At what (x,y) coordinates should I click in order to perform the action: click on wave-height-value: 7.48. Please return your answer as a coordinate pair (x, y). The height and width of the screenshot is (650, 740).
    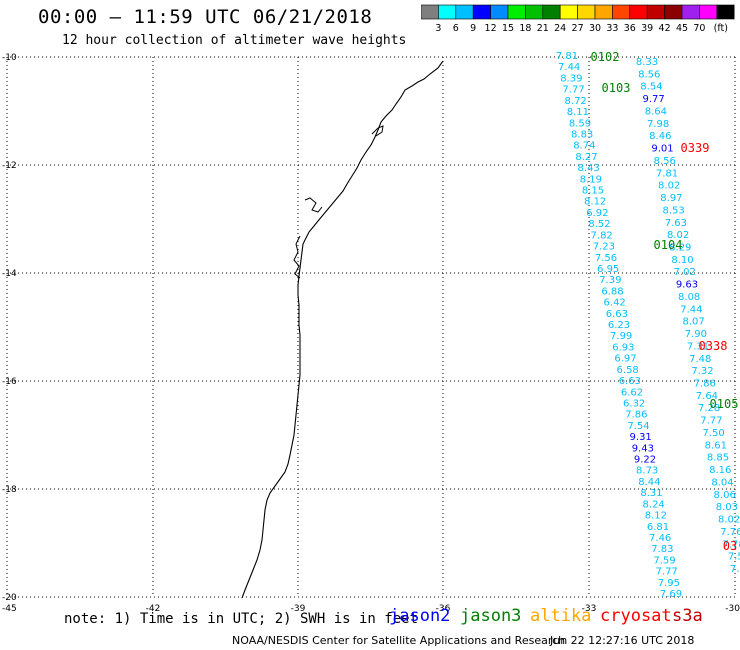
    Looking at the image, I should click on (700, 359).